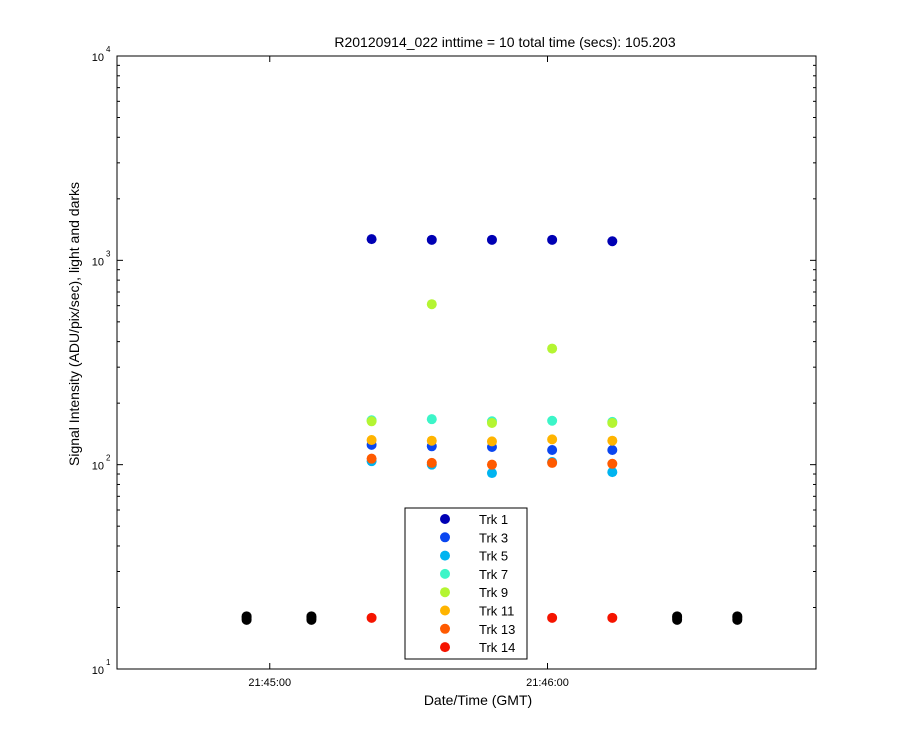 The width and height of the screenshot is (900, 755). What do you see at coordinates (108, 253) in the screenshot?
I see `y-tick-label-exponent: 3` at bounding box center [108, 253].